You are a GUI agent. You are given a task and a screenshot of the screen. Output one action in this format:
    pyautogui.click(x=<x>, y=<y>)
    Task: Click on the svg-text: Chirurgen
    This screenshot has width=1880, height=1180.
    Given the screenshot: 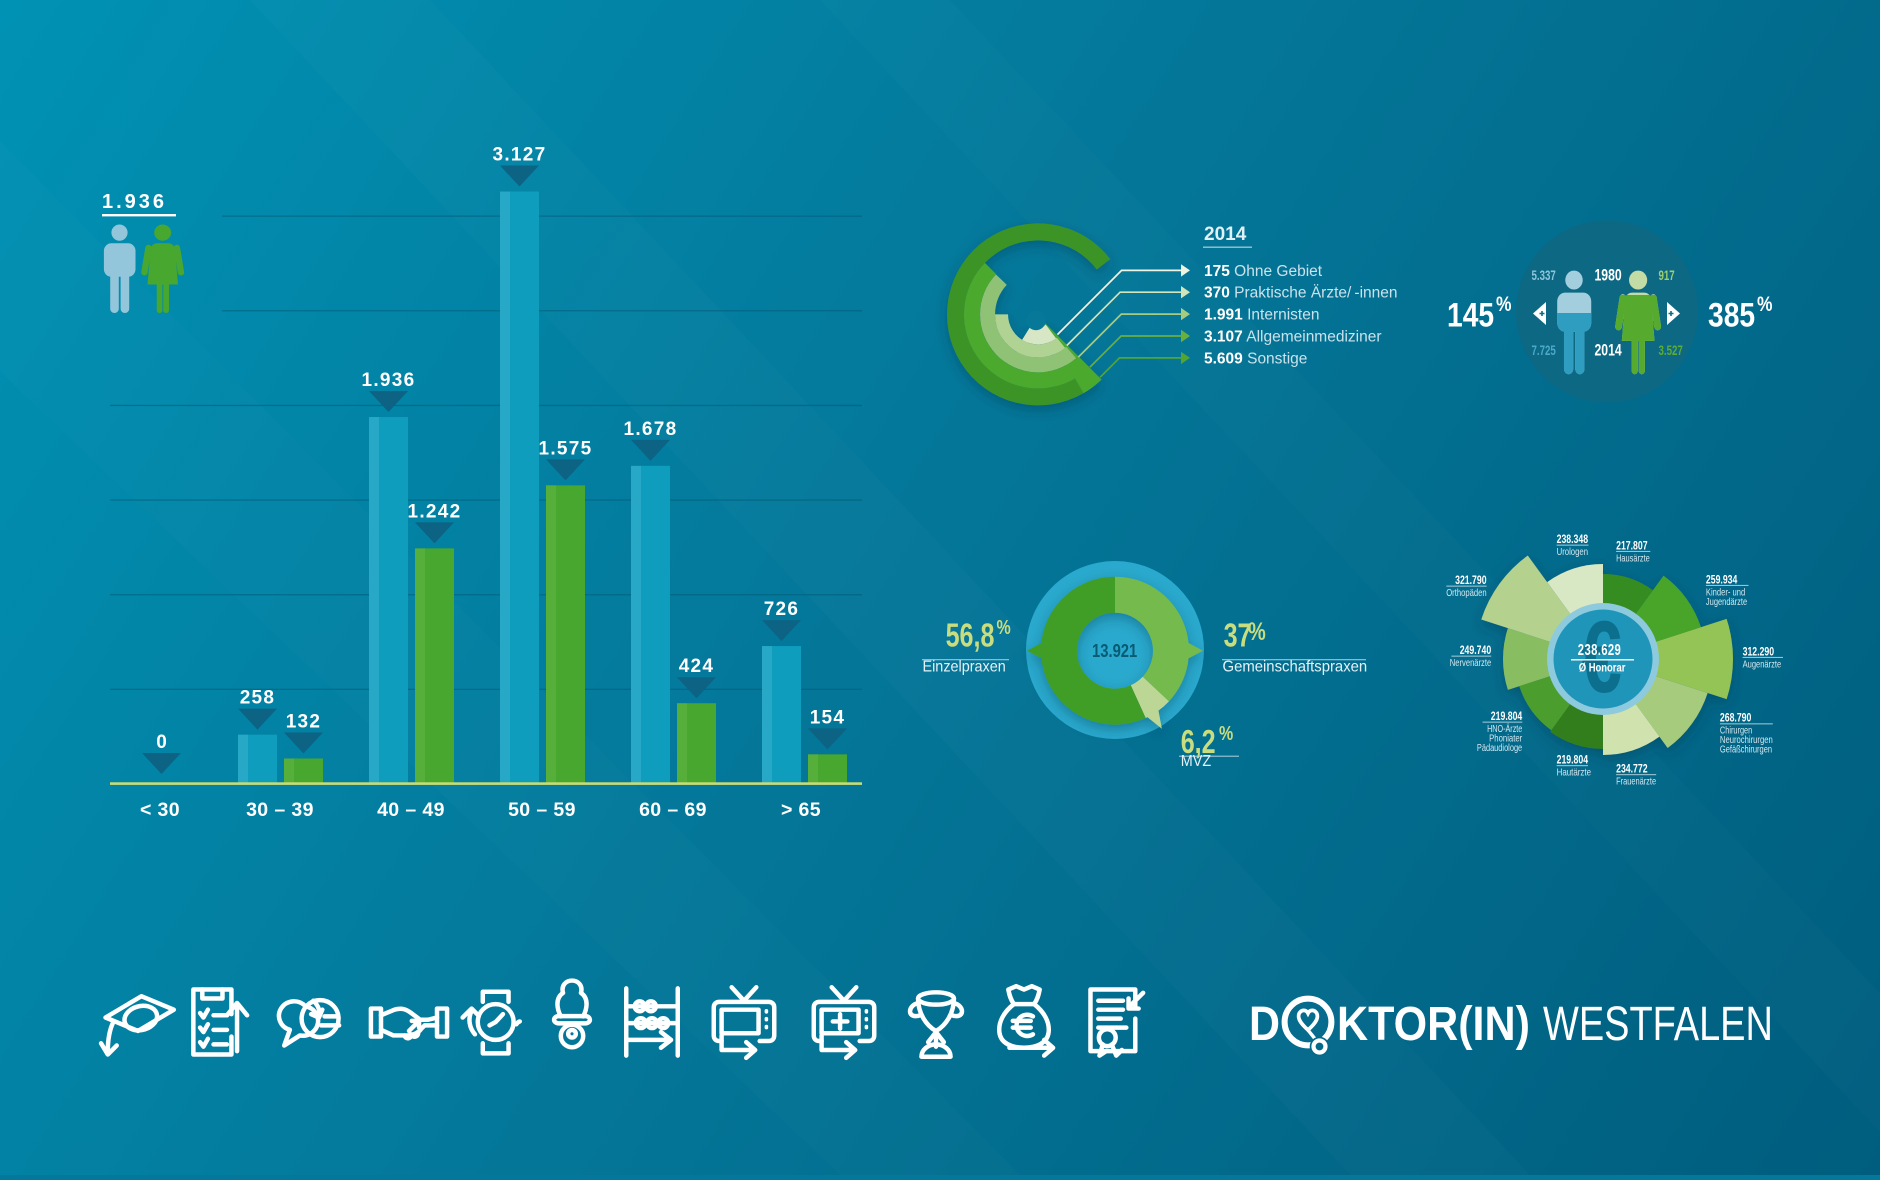 What is the action you would take?
    pyautogui.click(x=1736, y=730)
    